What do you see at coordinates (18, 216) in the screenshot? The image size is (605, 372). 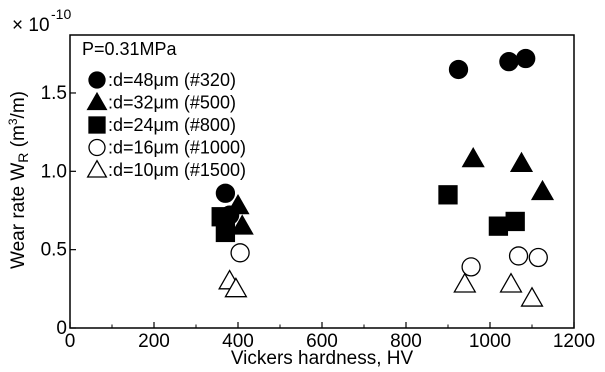 I see `y-axis-label-main: Wear rate W` at bounding box center [18, 216].